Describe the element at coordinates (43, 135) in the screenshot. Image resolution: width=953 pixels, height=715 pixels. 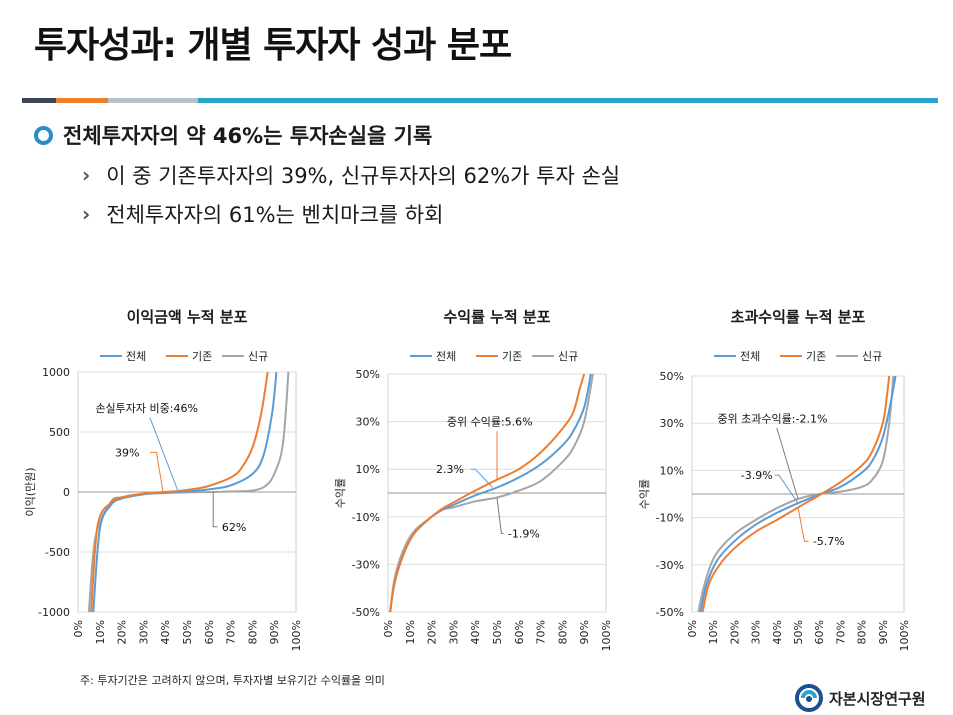
I see `ring-bullet-icon` at that location.